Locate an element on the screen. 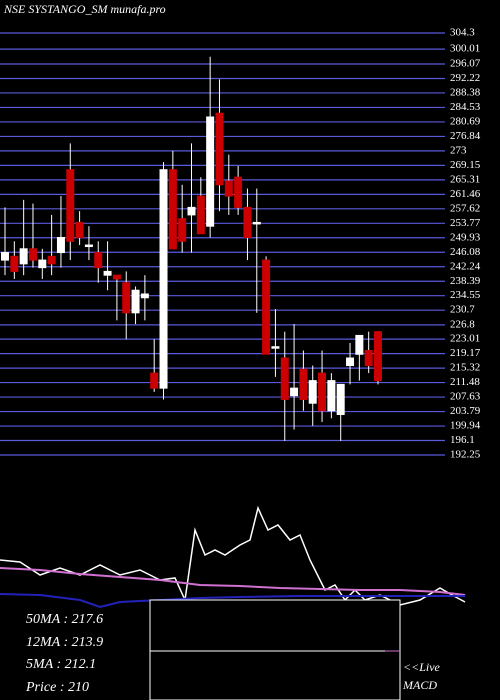 This screenshot has height=700, width=500. live-label: <<Live is located at coordinates (422, 667).